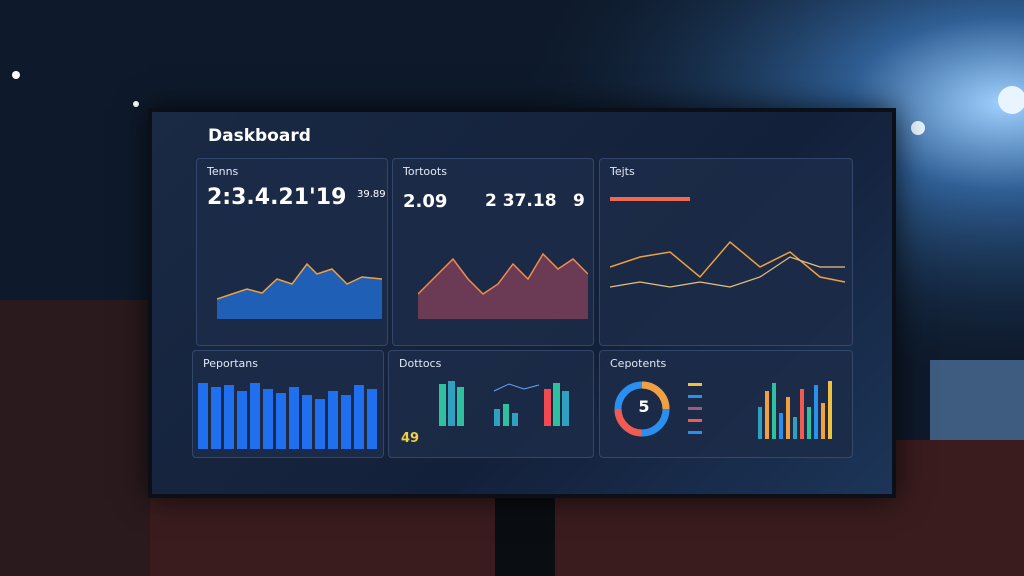  What do you see at coordinates (223, 171) in the screenshot?
I see `panel-title: Tenns` at bounding box center [223, 171].